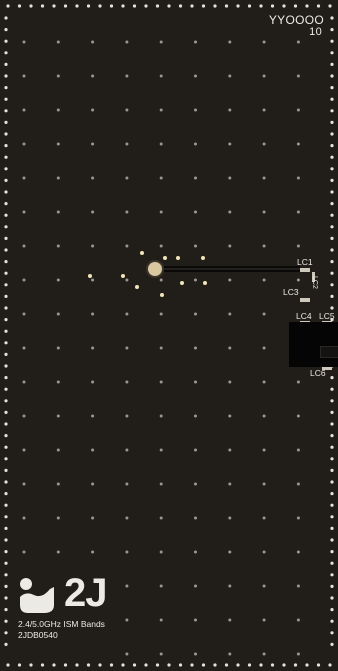 Image resolution: width=338 pixels, height=671 pixels. I want to click on 2j-logo-icon, so click(37, 595).